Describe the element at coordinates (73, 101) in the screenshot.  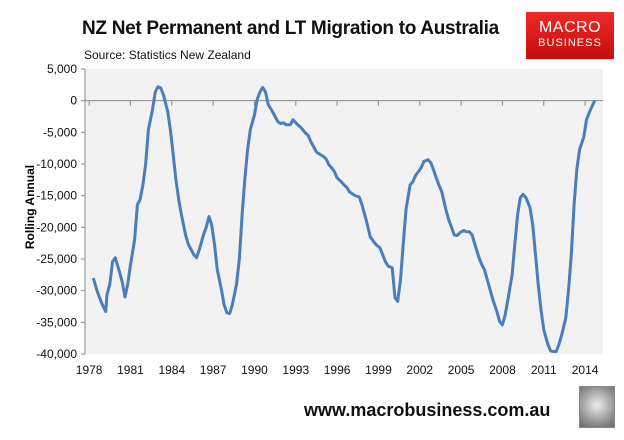
I see `y-tick-label: 0` at that location.